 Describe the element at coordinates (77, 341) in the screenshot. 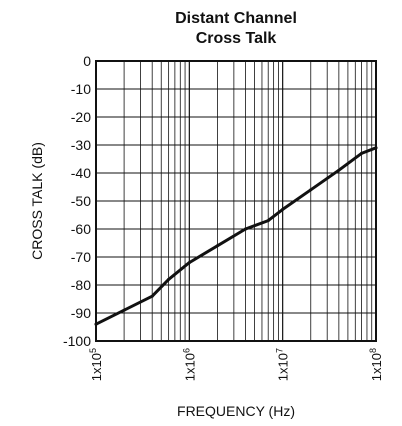

I see `y-tick-label: -100` at that location.